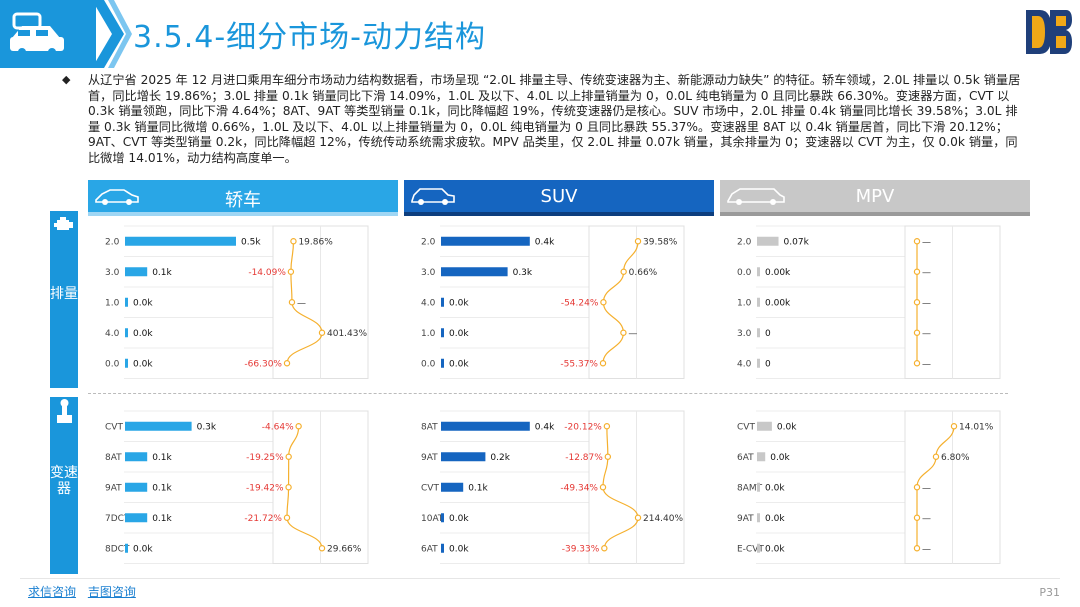 The image size is (1080, 607). Describe the element at coordinates (344, 549) in the screenshot. I see `yoy-label: 29.66%` at that location.